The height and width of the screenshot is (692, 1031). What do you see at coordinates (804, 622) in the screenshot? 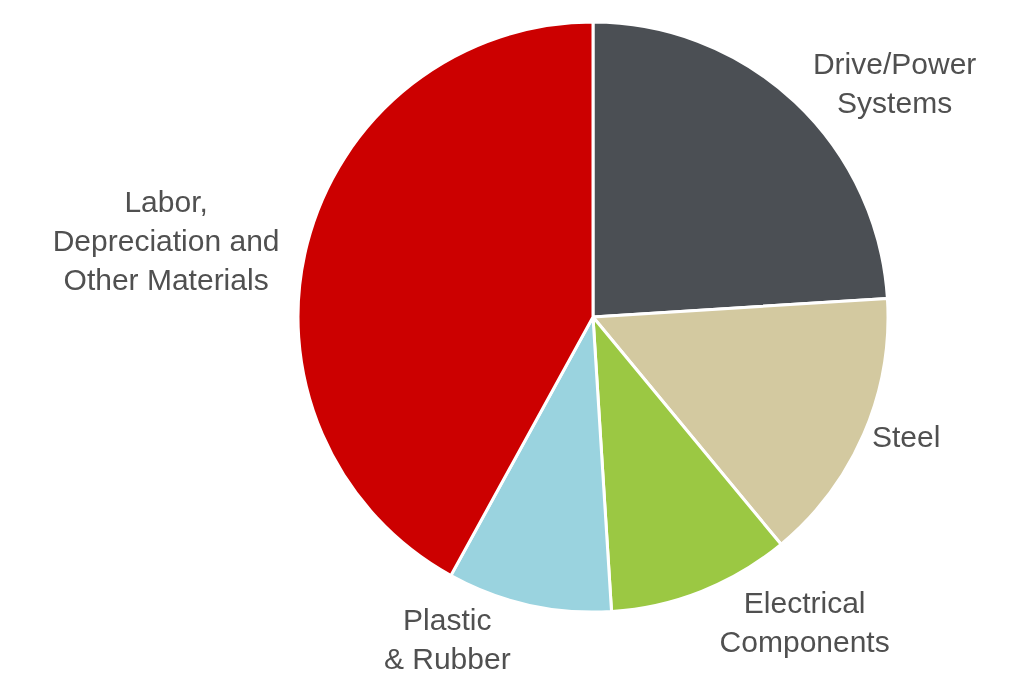
I see `slice-label: Electrical Components` at bounding box center [804, 622].